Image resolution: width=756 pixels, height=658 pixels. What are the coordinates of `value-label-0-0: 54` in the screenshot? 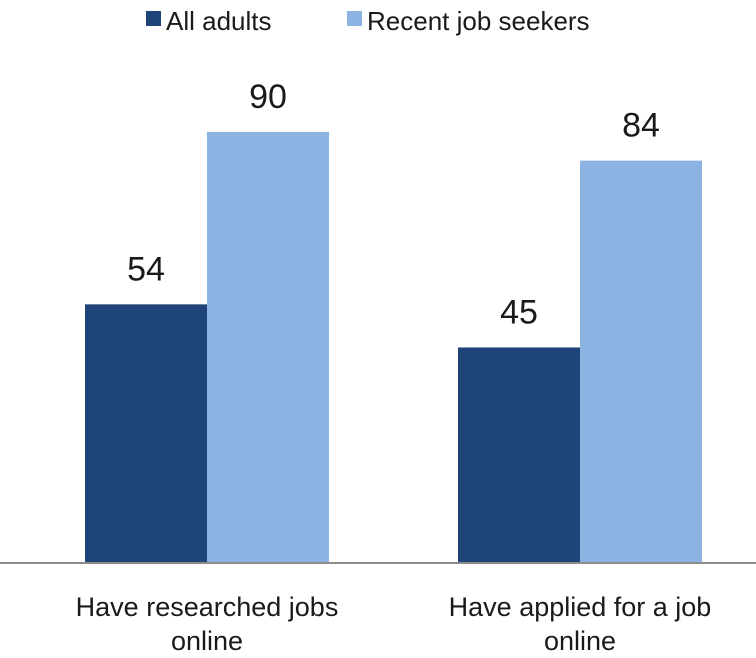 It's located at (146, 269).